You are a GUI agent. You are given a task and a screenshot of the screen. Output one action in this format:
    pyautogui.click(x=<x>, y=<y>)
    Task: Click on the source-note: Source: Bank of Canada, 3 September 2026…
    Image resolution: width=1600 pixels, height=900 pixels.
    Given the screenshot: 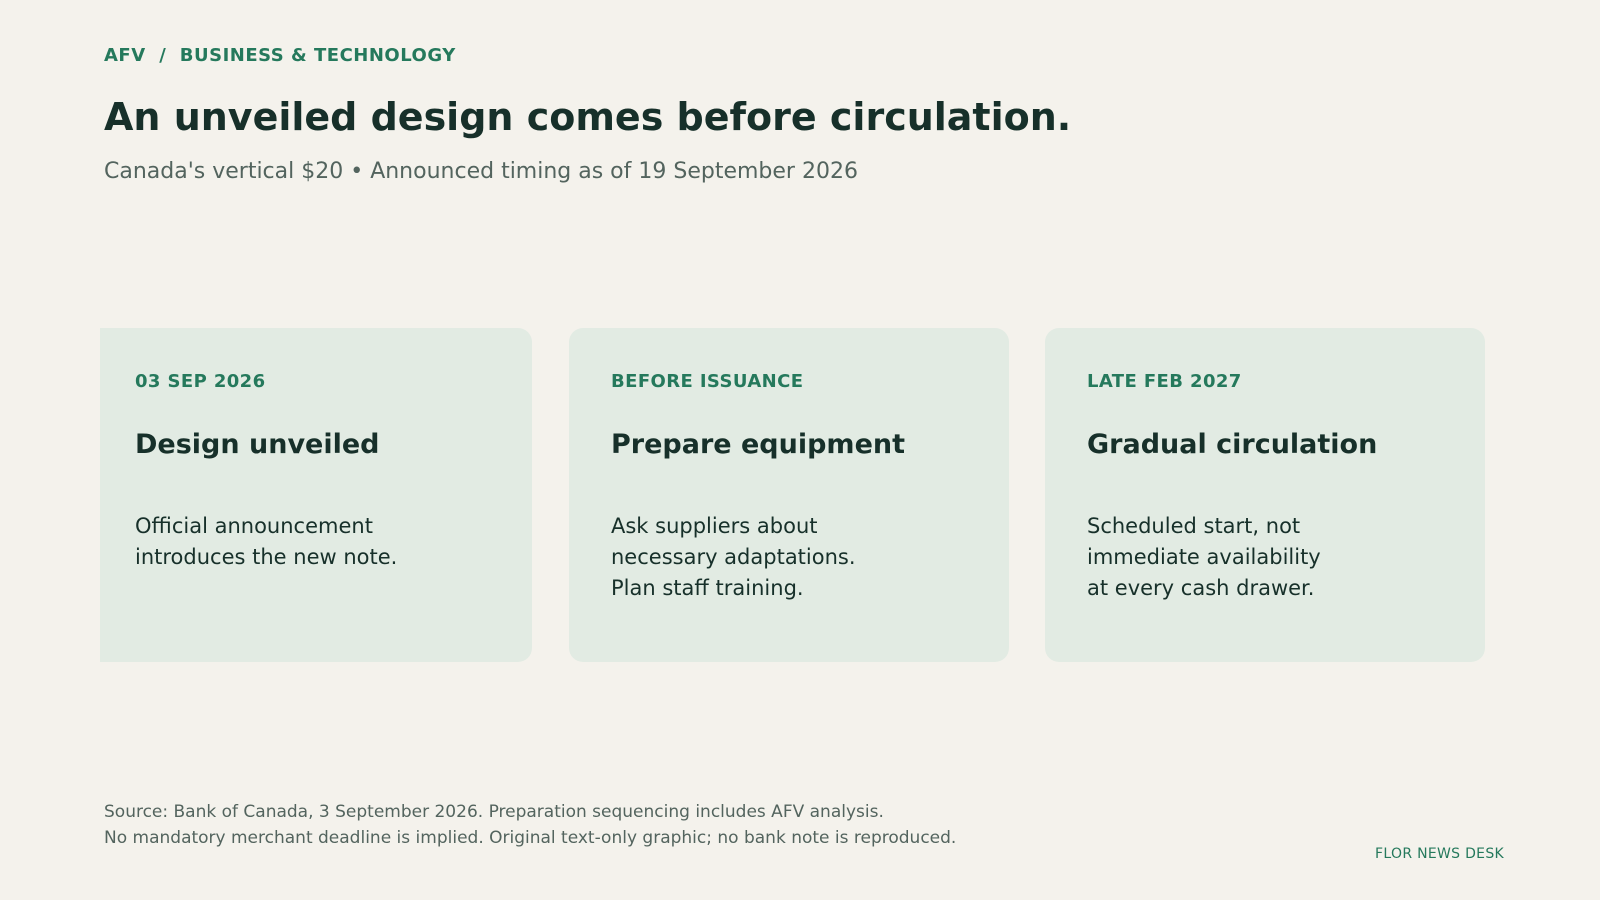 What is the action you would take?
    pyautogui.click(x=530, y=825)
    